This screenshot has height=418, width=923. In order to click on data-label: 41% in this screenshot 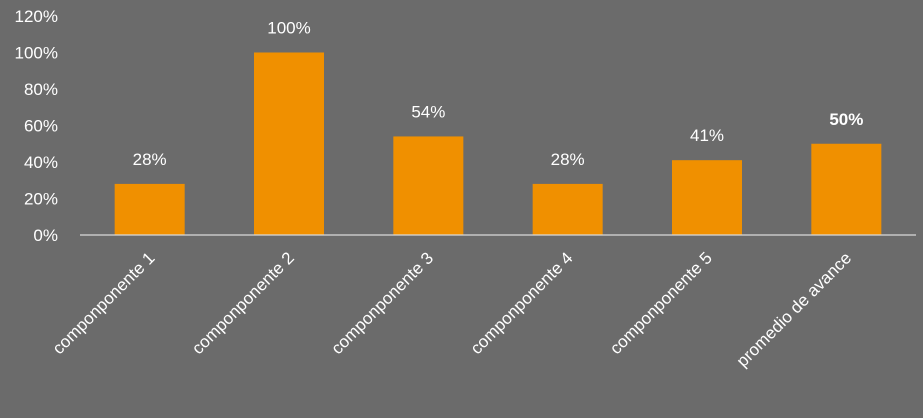, I will do `click(707, 135)`.